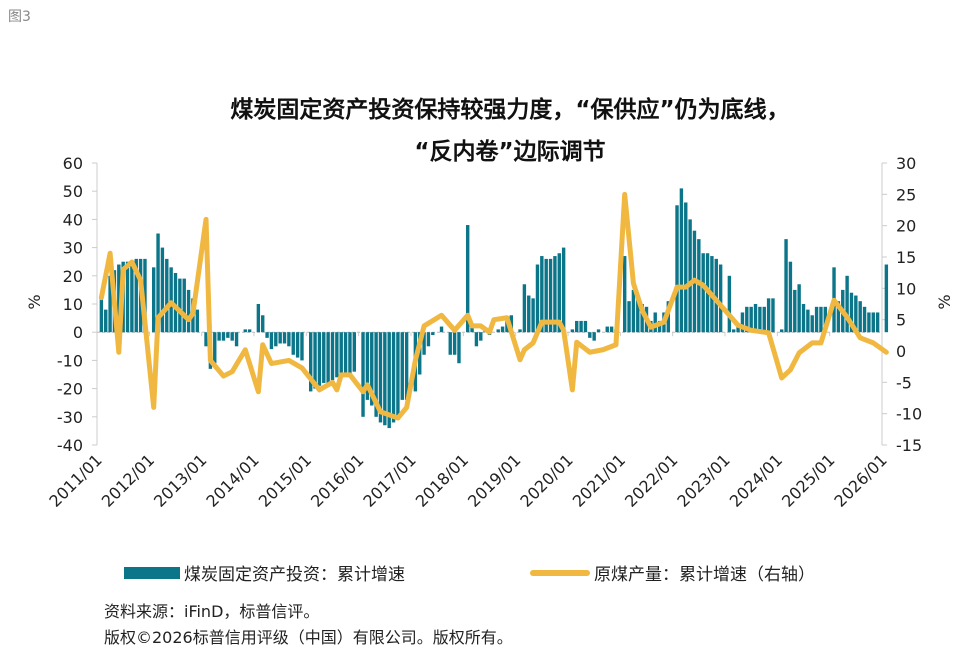 The width and height of the screenshot is (964, 655). I want to click on x-tick-label: 2011/01, so click(75, 480).